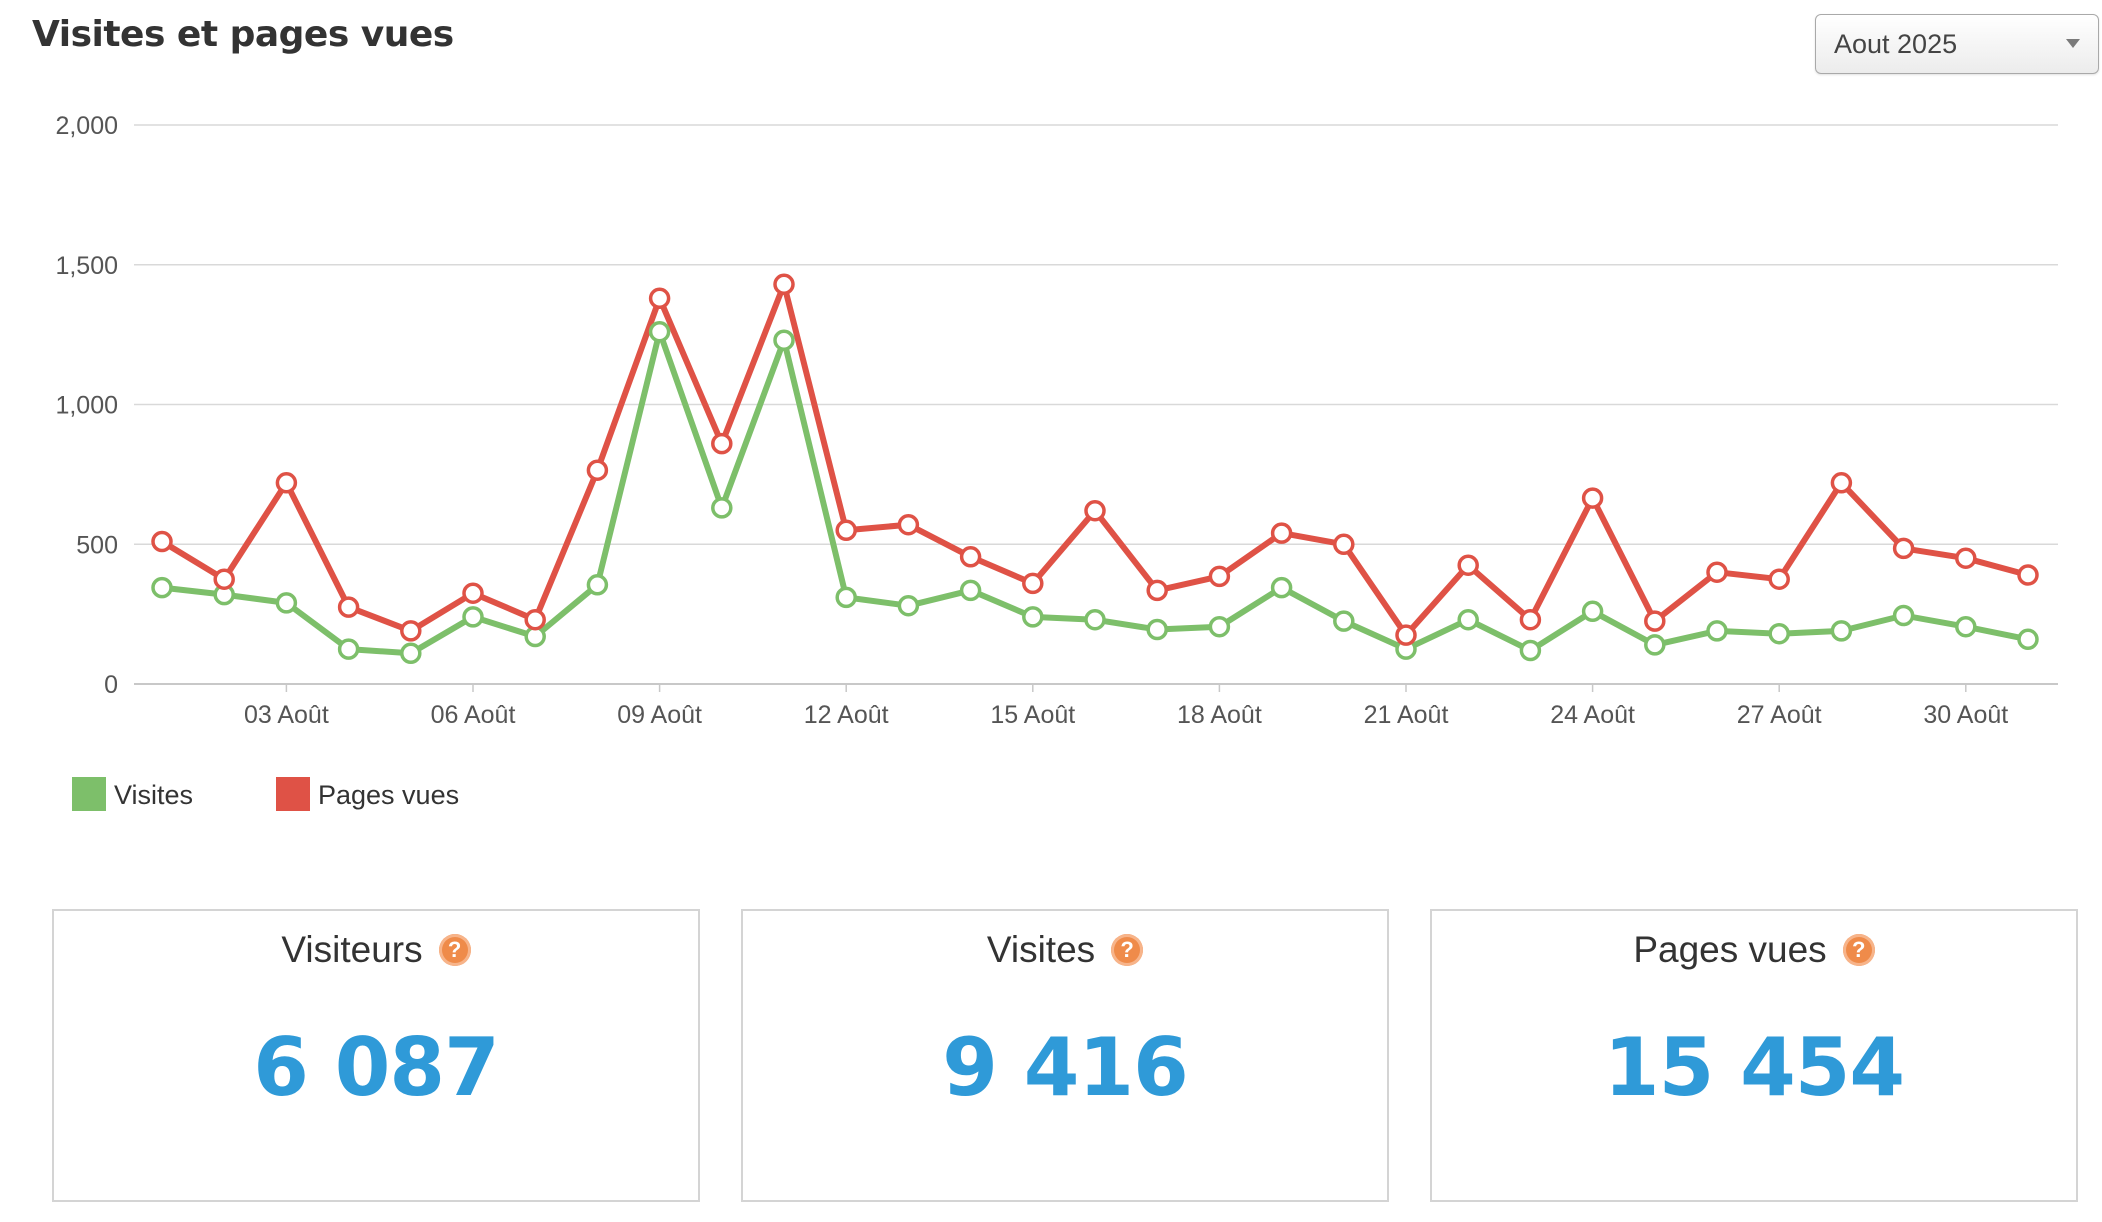 The width and height of the screenshot is (2102, 1222). I want to click on stat-value: 9 416, so click(1065, 1067).